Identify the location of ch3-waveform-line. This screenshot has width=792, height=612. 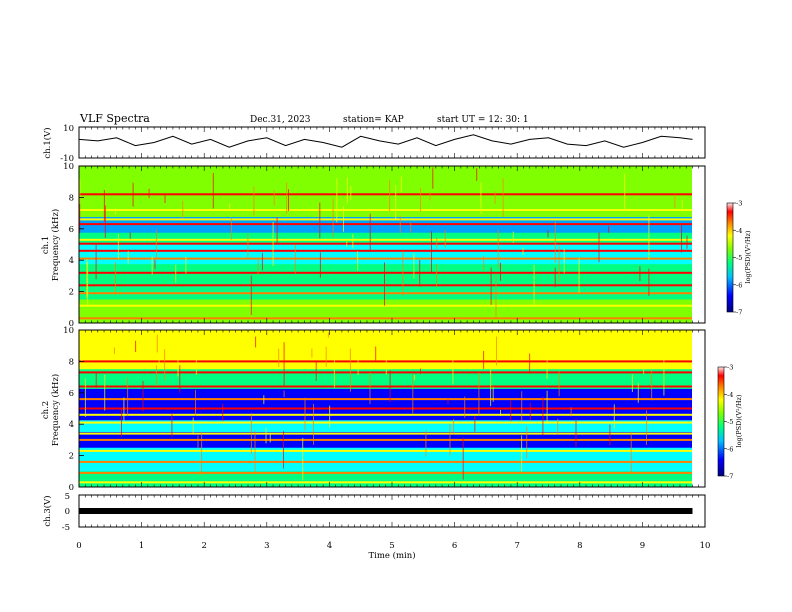
(386, 511).